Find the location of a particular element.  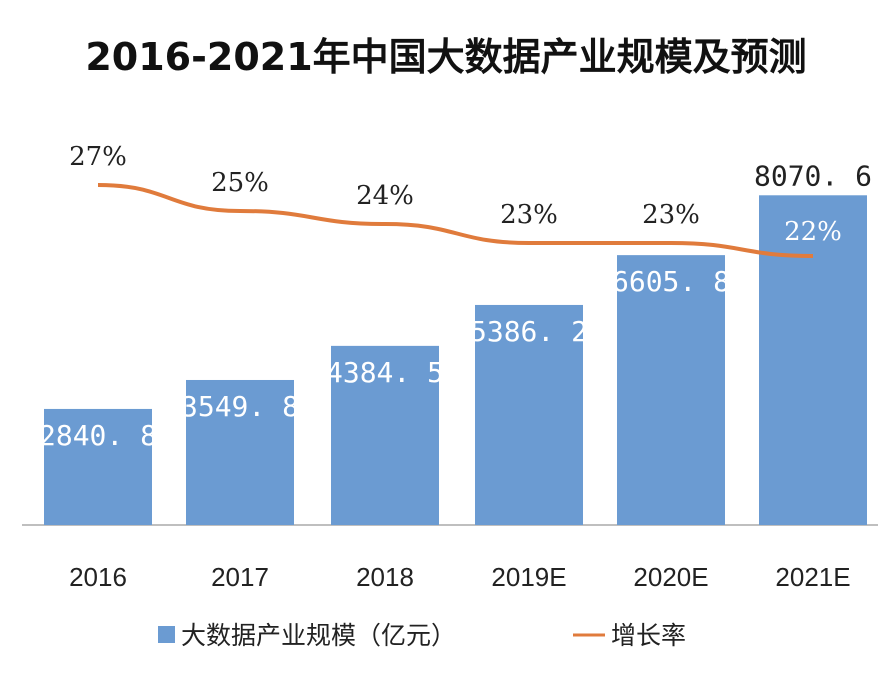

x-tick-label-2018: 2018 is located at coordinates (385, 577).